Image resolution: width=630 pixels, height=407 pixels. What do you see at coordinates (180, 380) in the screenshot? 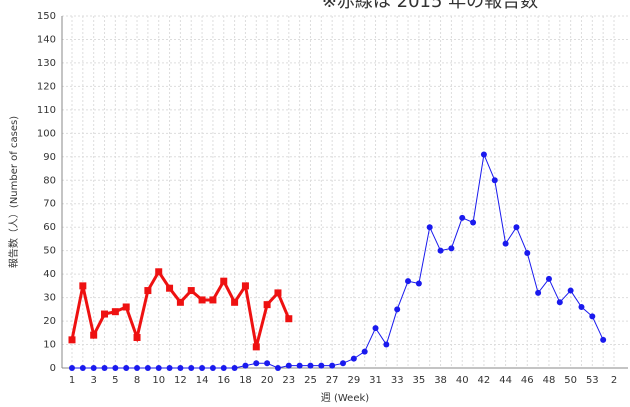
I see `x-tick-label: 12` at bounding box center [180, 380].